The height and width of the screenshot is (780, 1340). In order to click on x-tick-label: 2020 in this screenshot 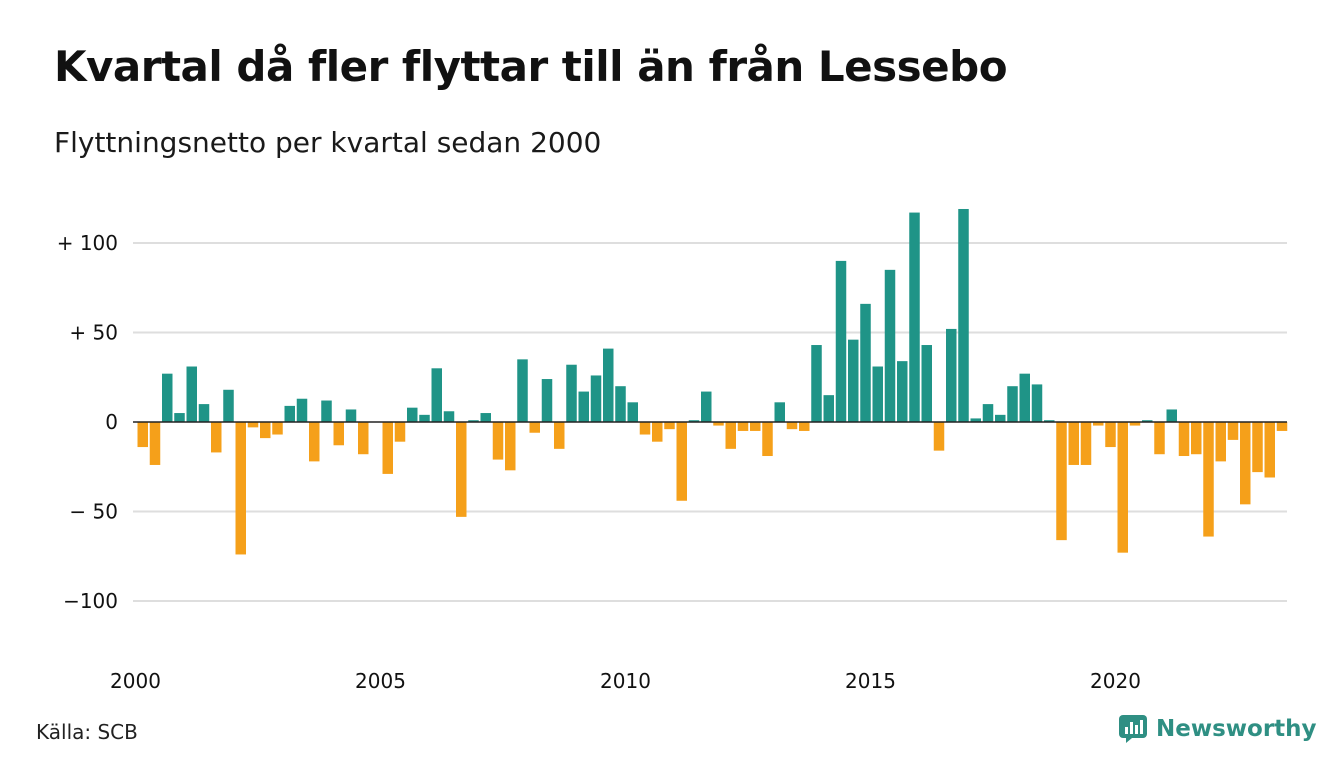, I will do `click(1115, 681)`.